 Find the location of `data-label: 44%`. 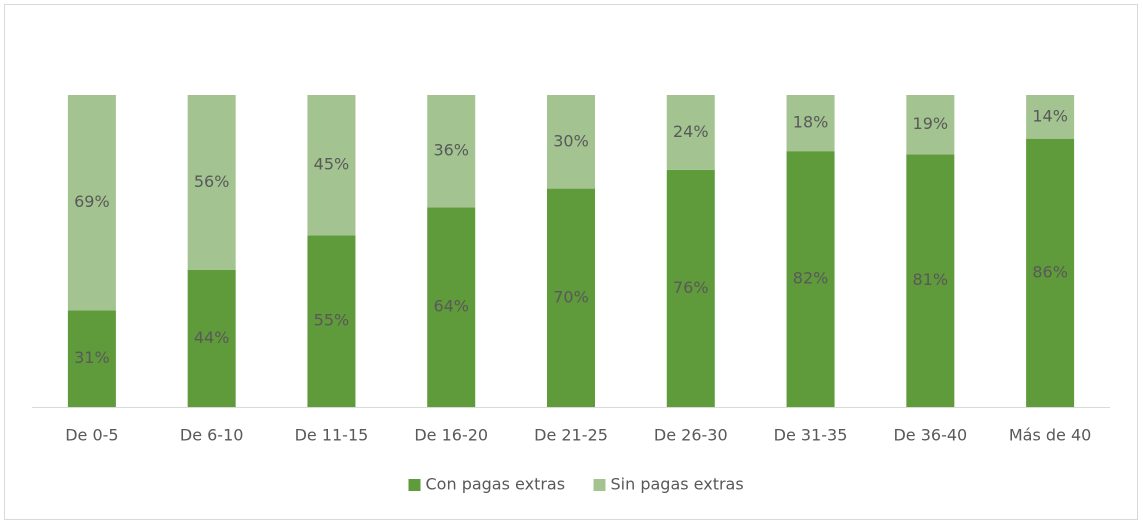

data-label: 44% is located at coordinates (212, 337).